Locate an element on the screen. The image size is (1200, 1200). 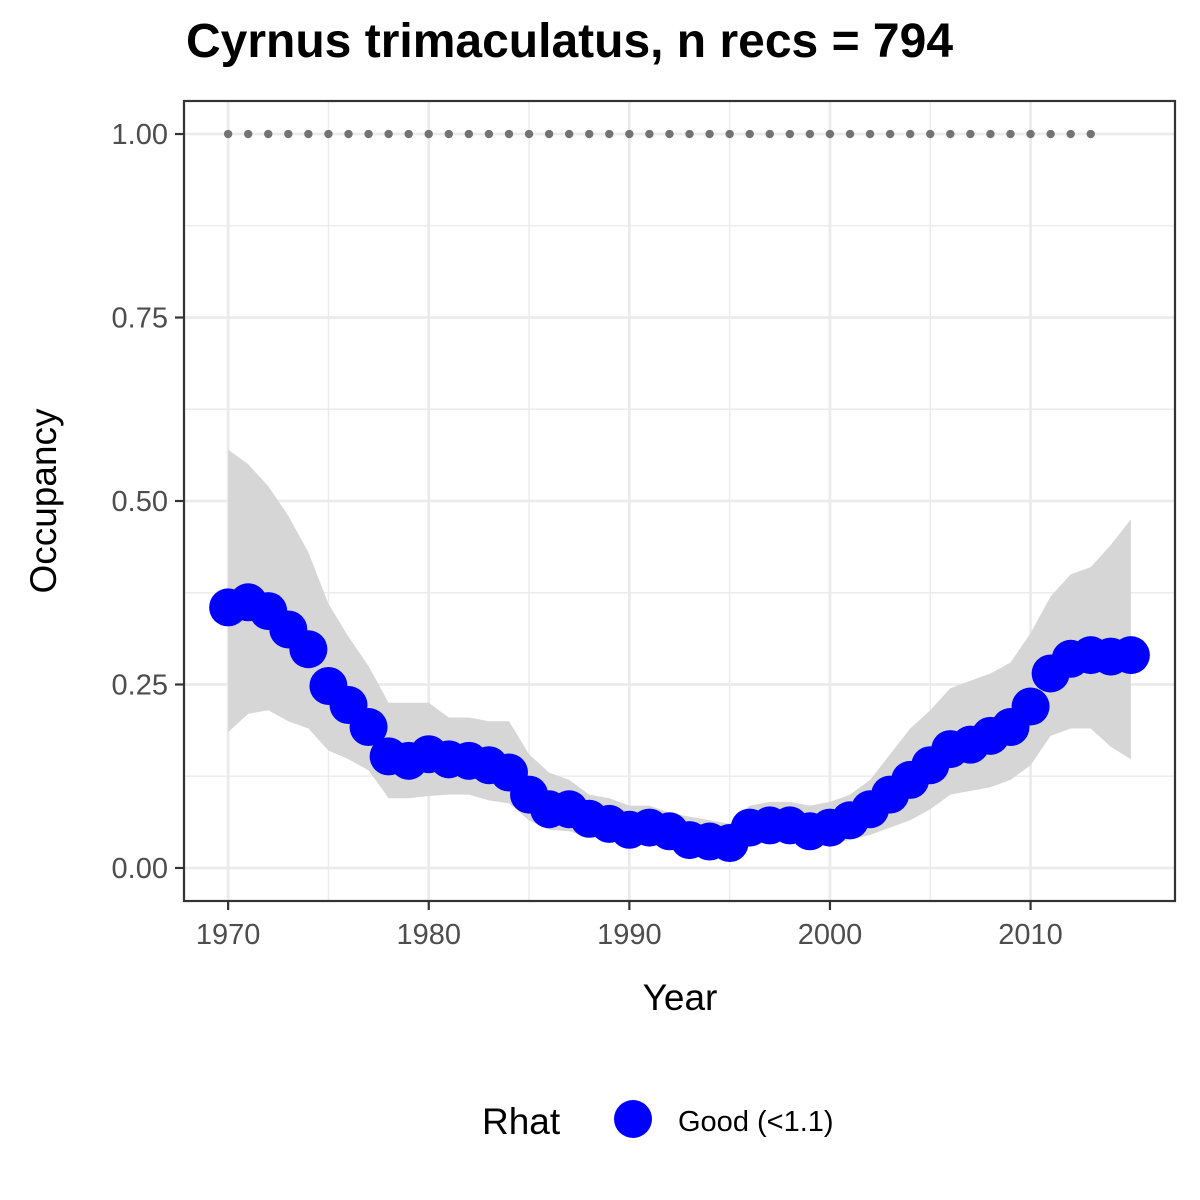
x-tick-label: 1970 is located at coordinates (228, 935).